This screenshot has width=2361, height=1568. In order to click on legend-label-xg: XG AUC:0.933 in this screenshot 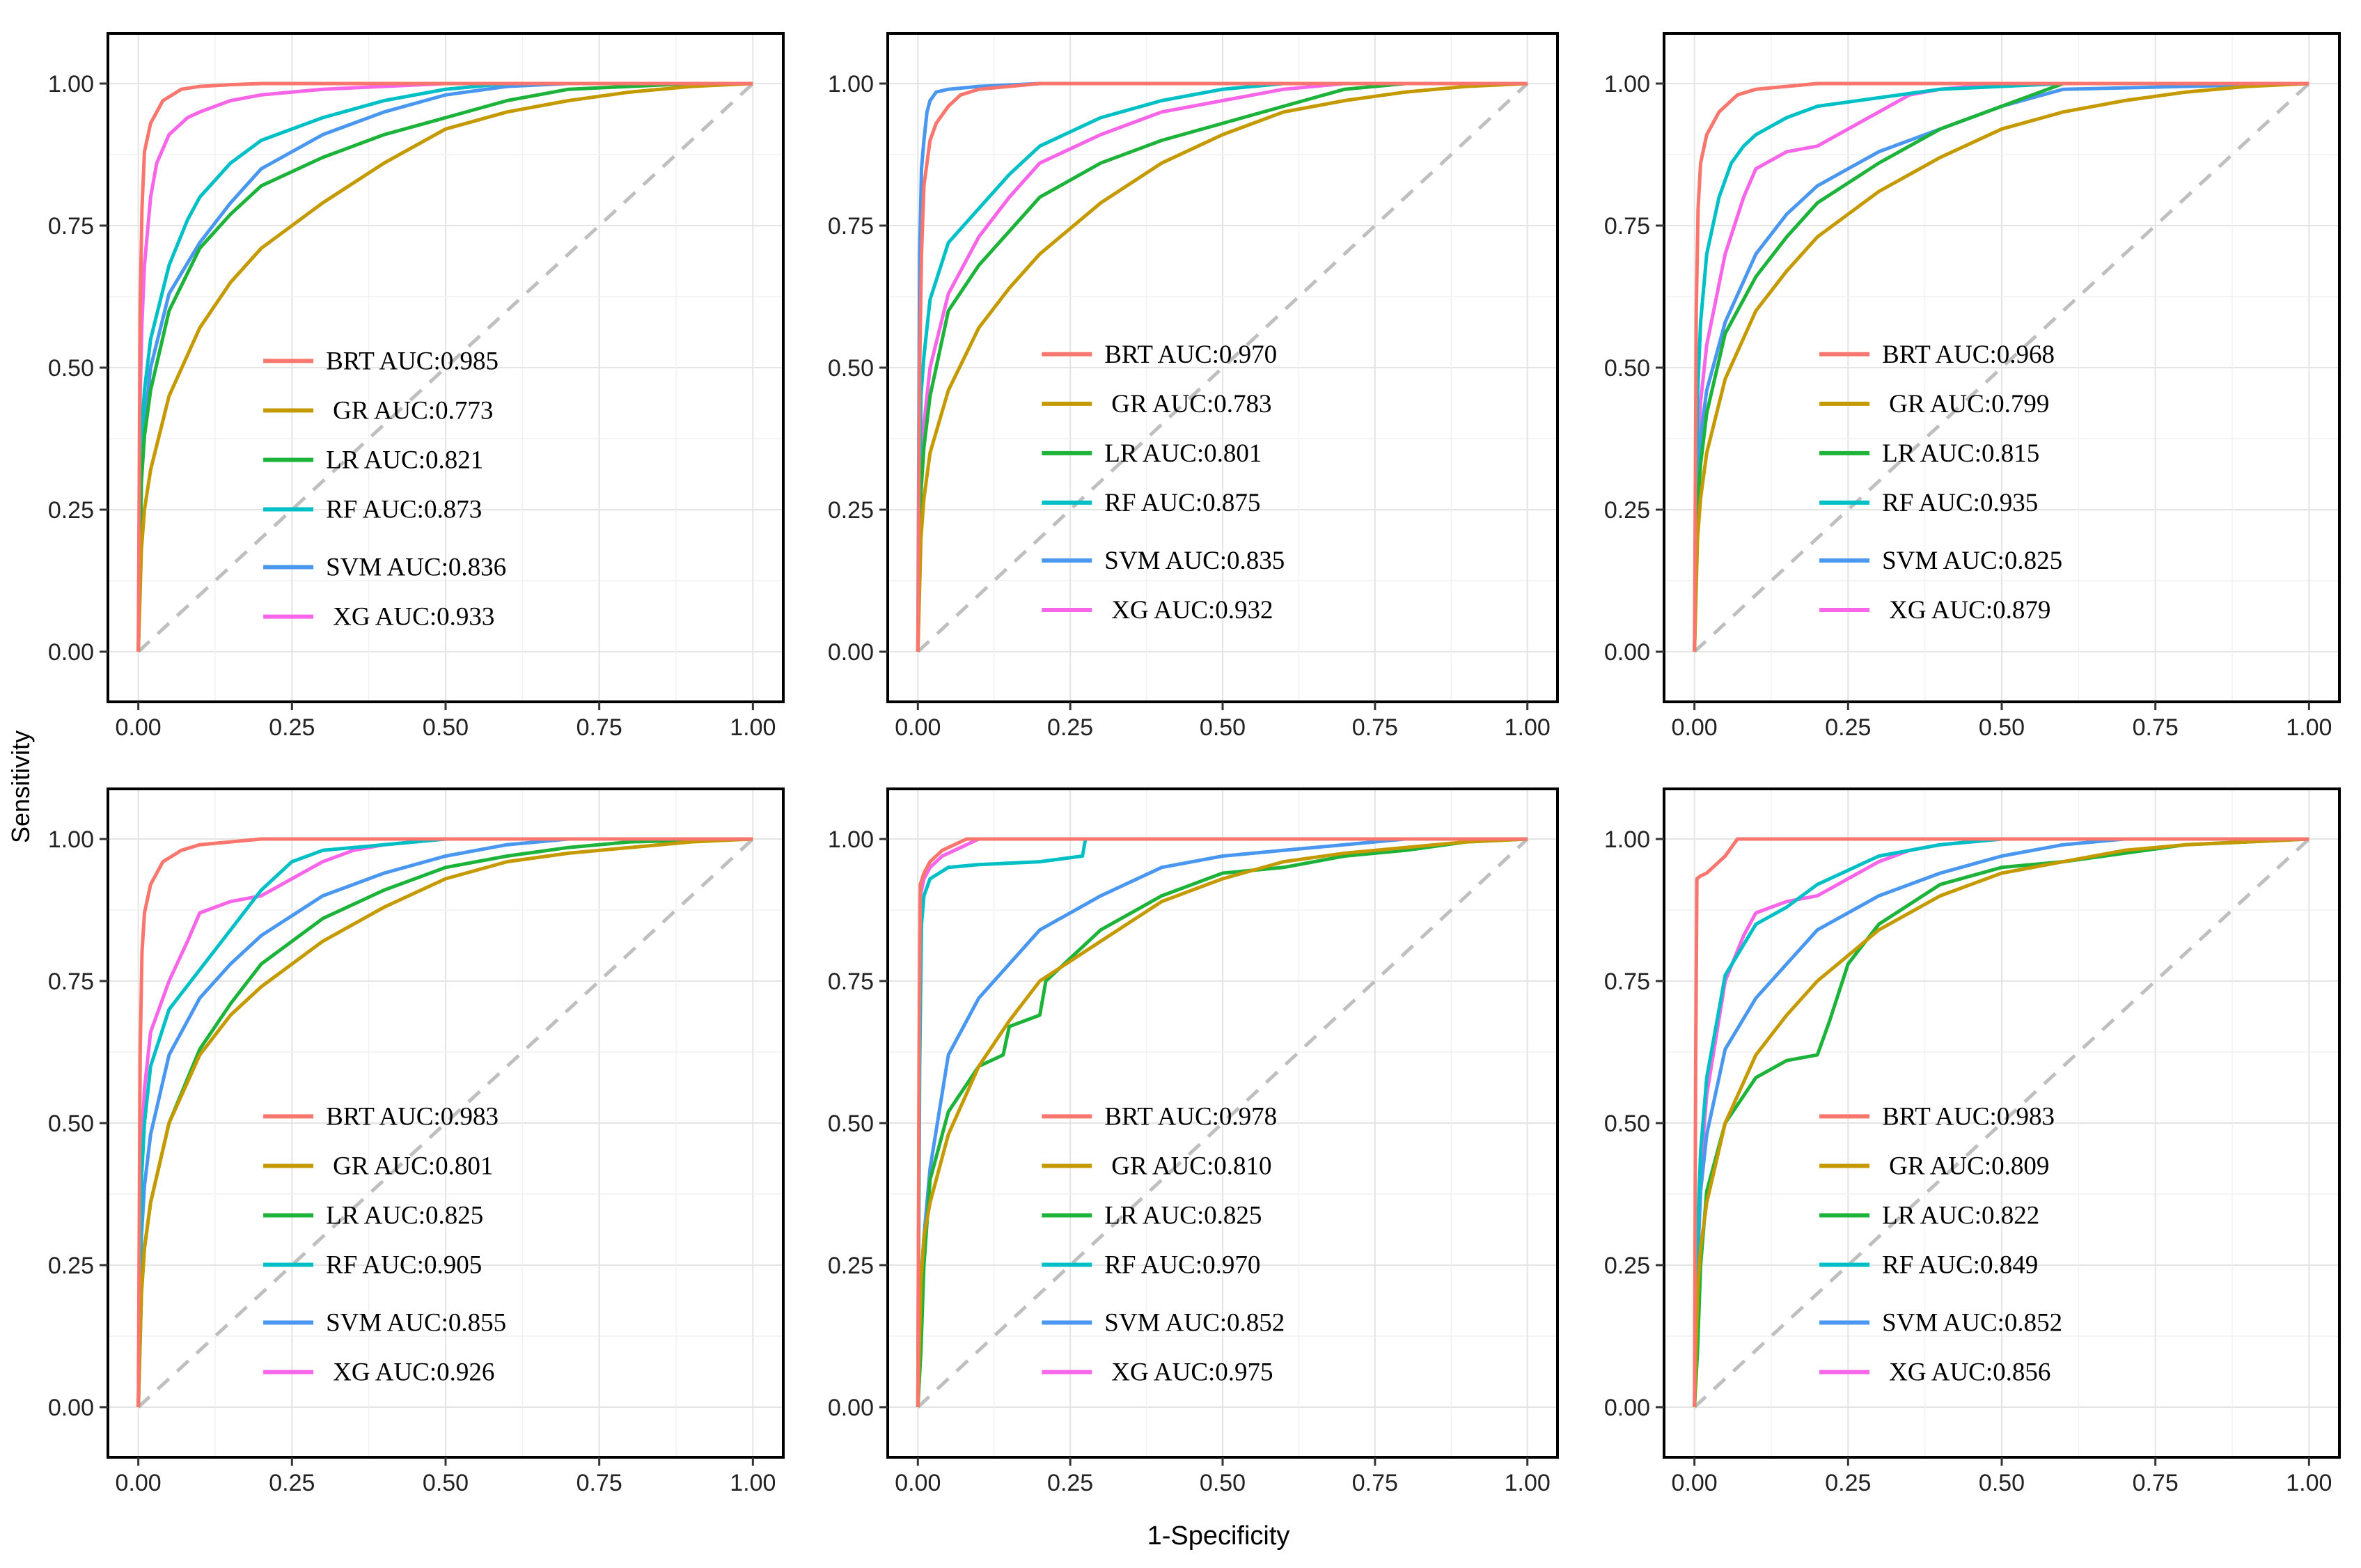, I will do `click(413, 617)`.